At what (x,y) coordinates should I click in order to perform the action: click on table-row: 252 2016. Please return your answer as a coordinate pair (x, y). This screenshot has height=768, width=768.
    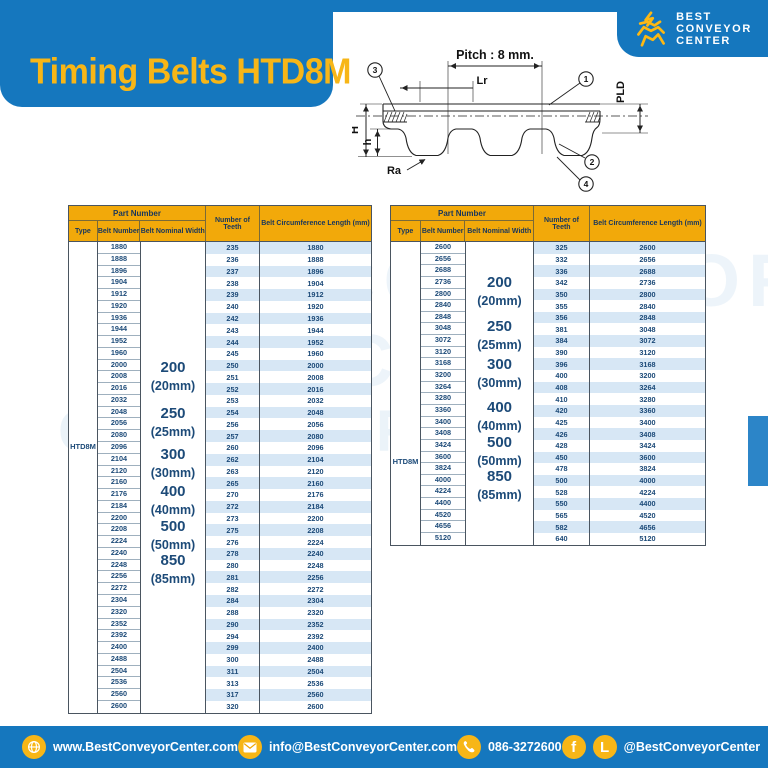
    Looking at the image, I should click on (288, 389).